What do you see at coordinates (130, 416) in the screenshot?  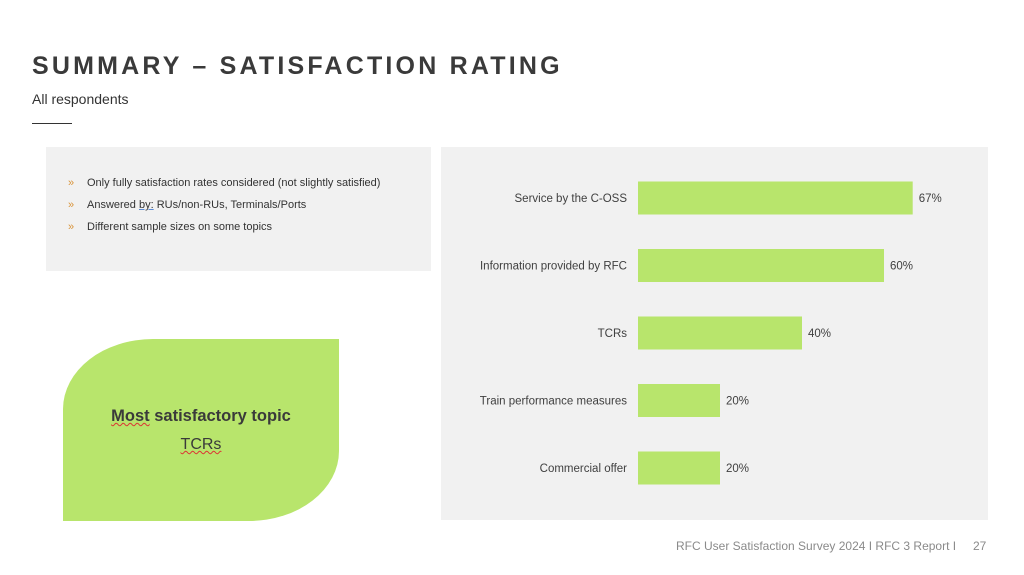 I see `text-part: Most` at bounding box center [130, 416].